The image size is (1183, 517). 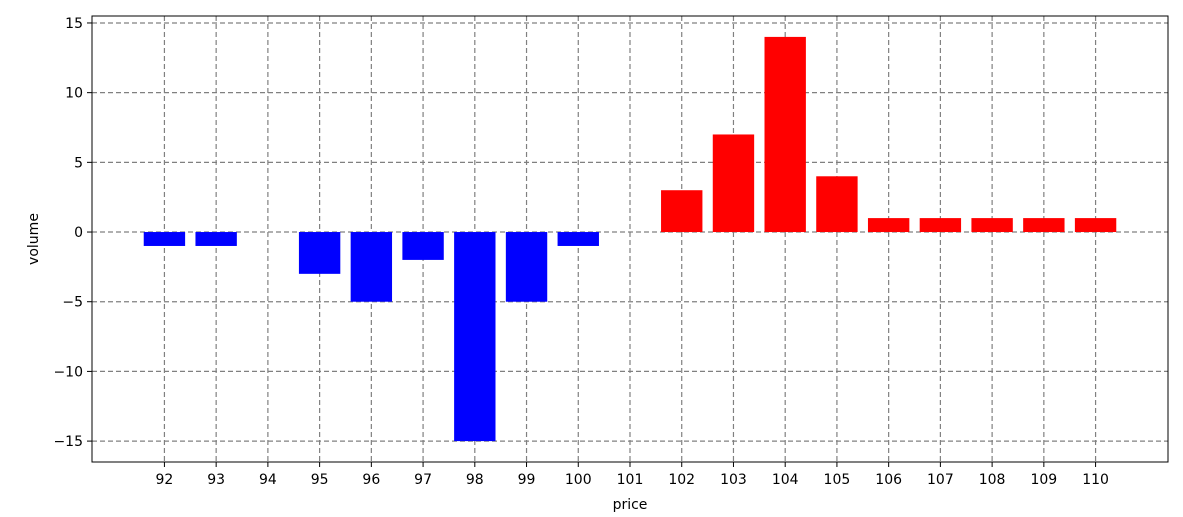 I want to click on x-tick-label: 109, so click(x=1043, y=480).